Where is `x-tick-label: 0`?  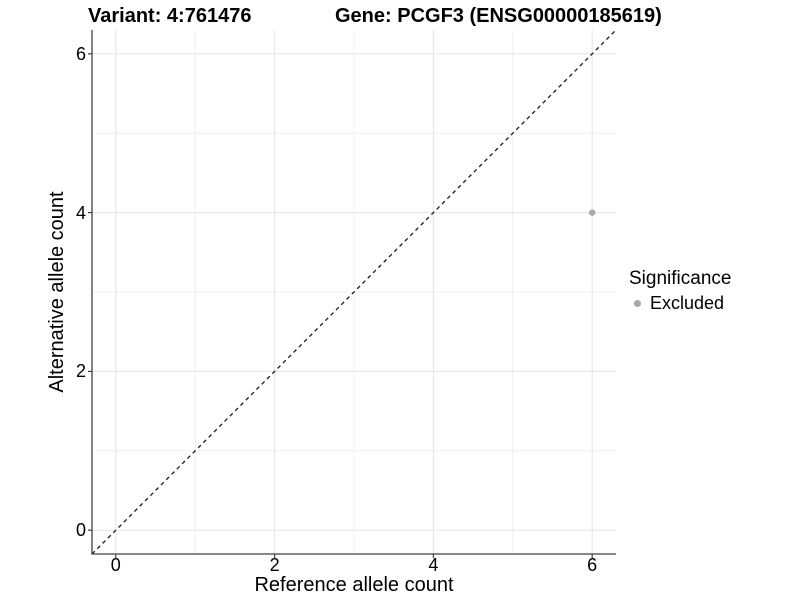
x-tick-label: 0 is located at coordinates (115, 565).